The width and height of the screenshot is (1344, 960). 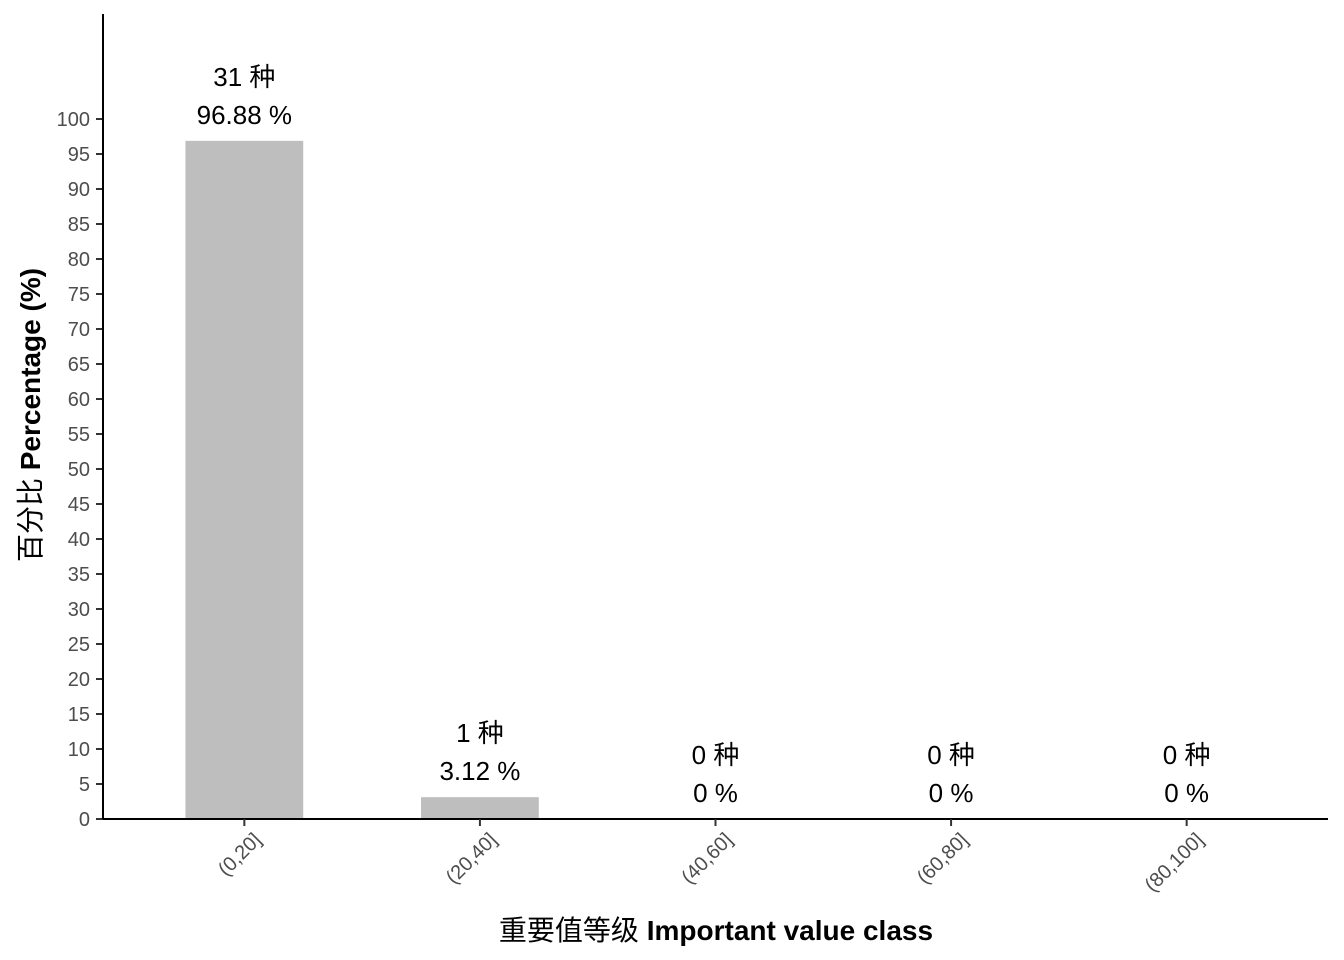 What do you see at coordinates (79, 610) in the screenshot?
I see `y-tick-label: 30` at bounding box center [79, 610].